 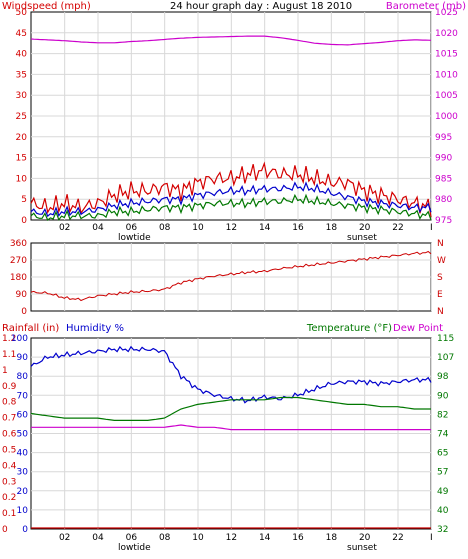 I want to click on direction-tick-3: 270, so click(x=18, y=261).